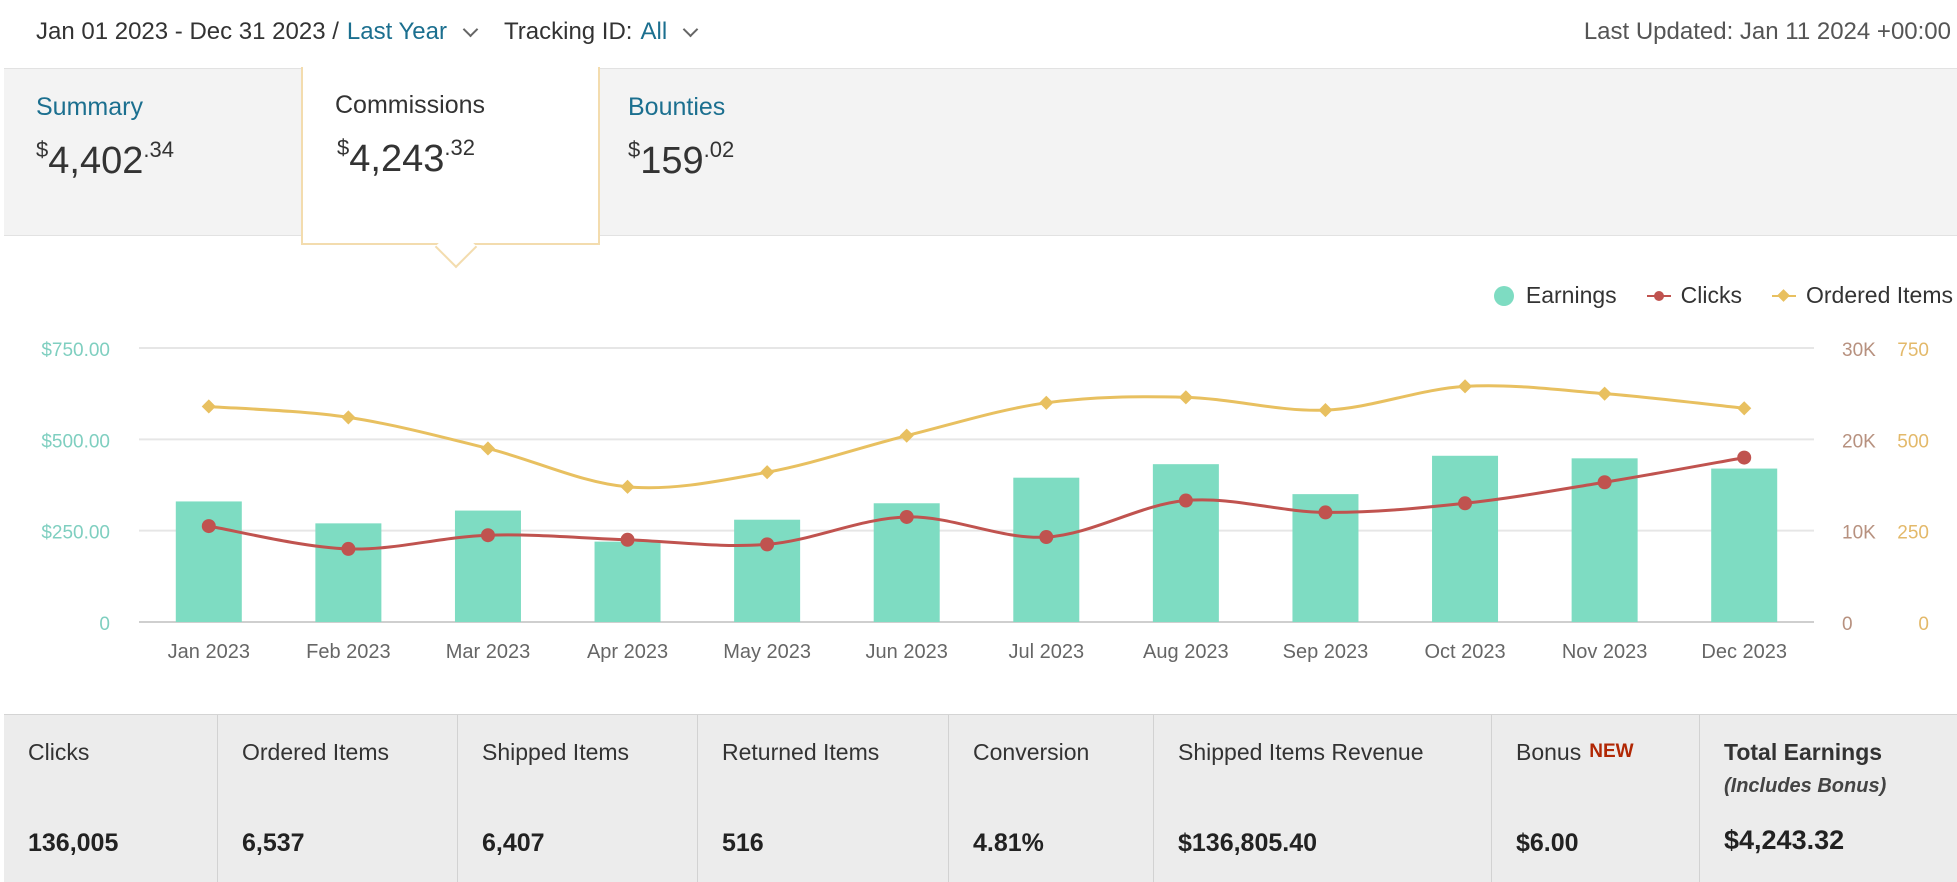  I want to click on x-axis-tick: Mar 2023, so click(488, 652).